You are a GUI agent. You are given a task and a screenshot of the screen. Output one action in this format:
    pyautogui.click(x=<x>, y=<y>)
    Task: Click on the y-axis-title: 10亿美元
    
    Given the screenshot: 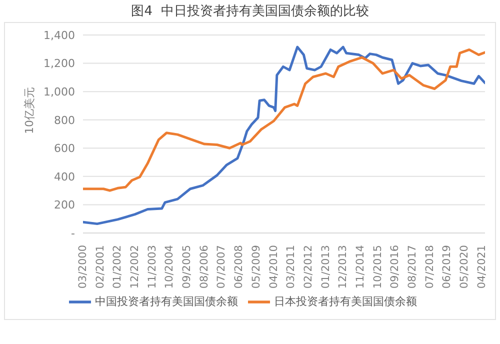 What is the action you would take?
    pyautogui.click(x=29, y=110)
    